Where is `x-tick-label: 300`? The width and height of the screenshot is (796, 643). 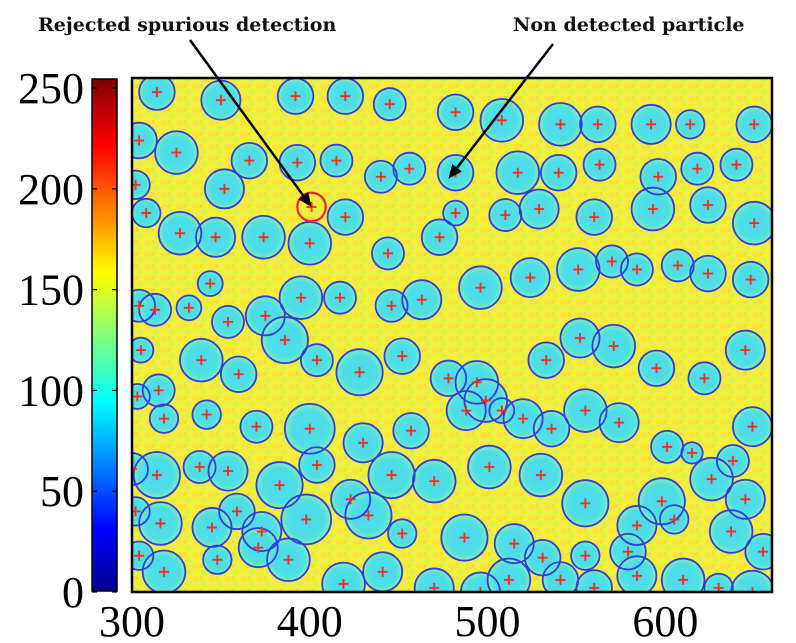
x-tick-label: 300 is located at coordinates (132, 620).